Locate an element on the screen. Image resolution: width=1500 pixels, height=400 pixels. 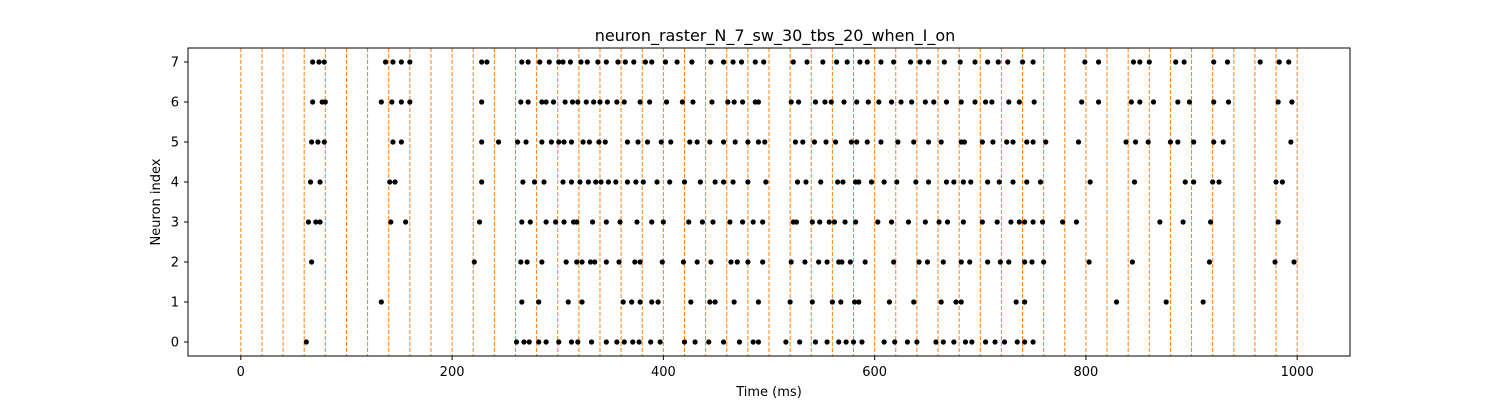
y-tick-label: 6 is located at coordinates (175, 103).